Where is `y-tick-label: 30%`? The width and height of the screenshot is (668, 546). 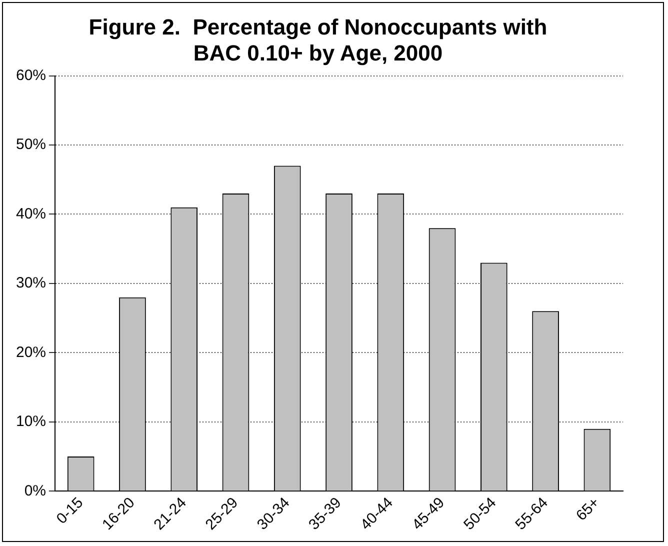
y-tick-label: 30% is located at coordinates (31, 283).